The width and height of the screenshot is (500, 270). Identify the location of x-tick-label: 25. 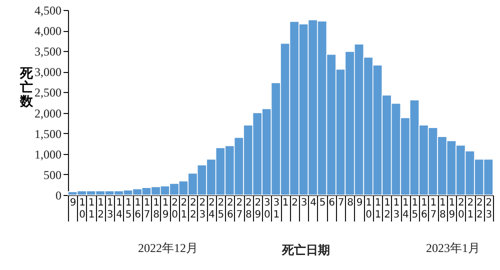
(221, 209).